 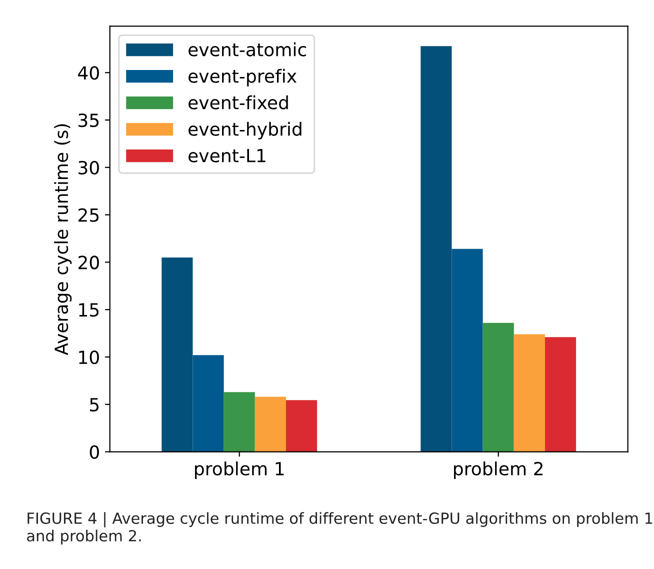 I want to click on legend-label: event-prefix, so click(x=242, y=77).